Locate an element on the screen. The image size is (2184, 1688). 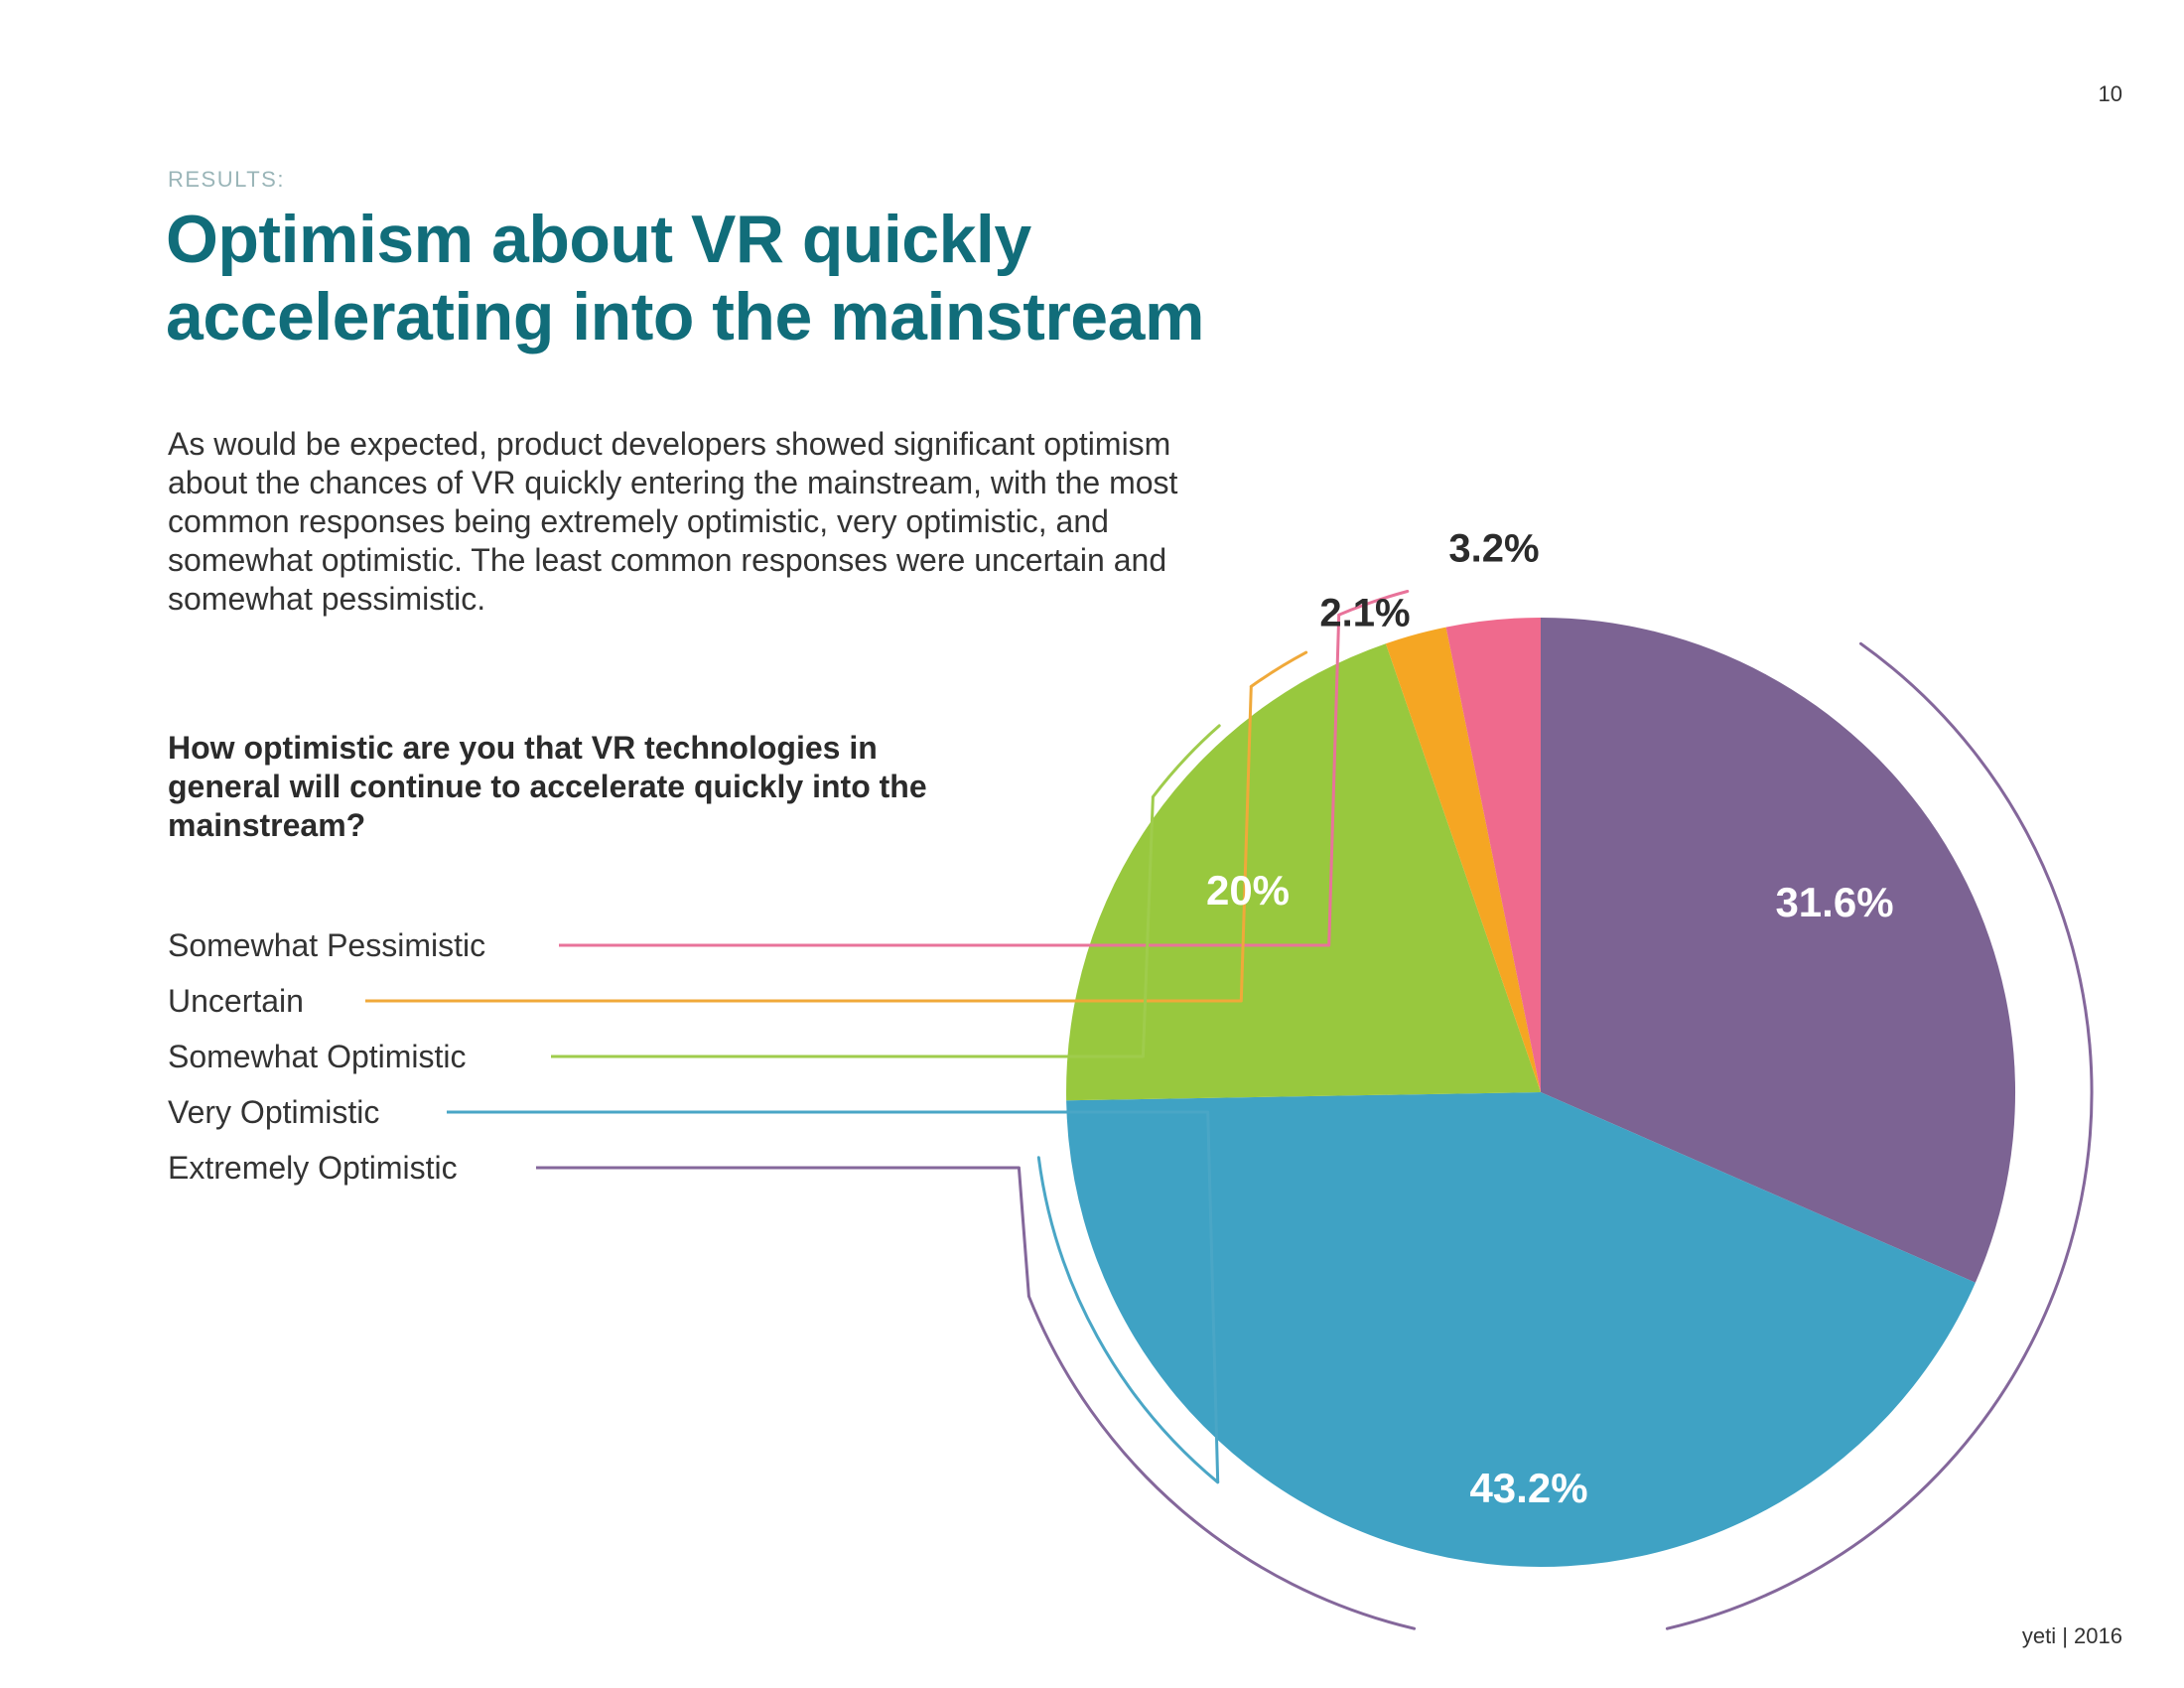
pie-slice-very-optimistic is located at coordinates (1521, 1329).